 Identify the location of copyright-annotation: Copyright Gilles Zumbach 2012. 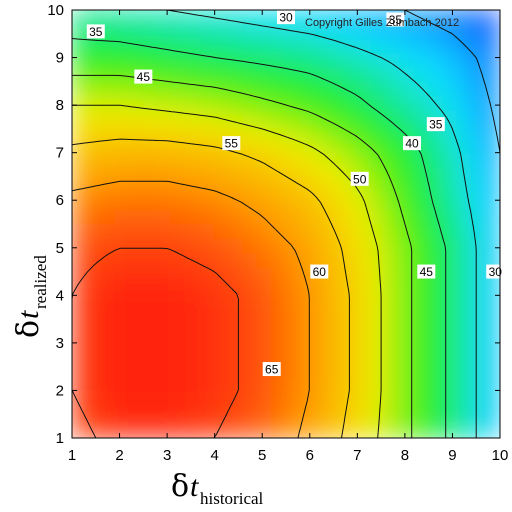
(382, 23).